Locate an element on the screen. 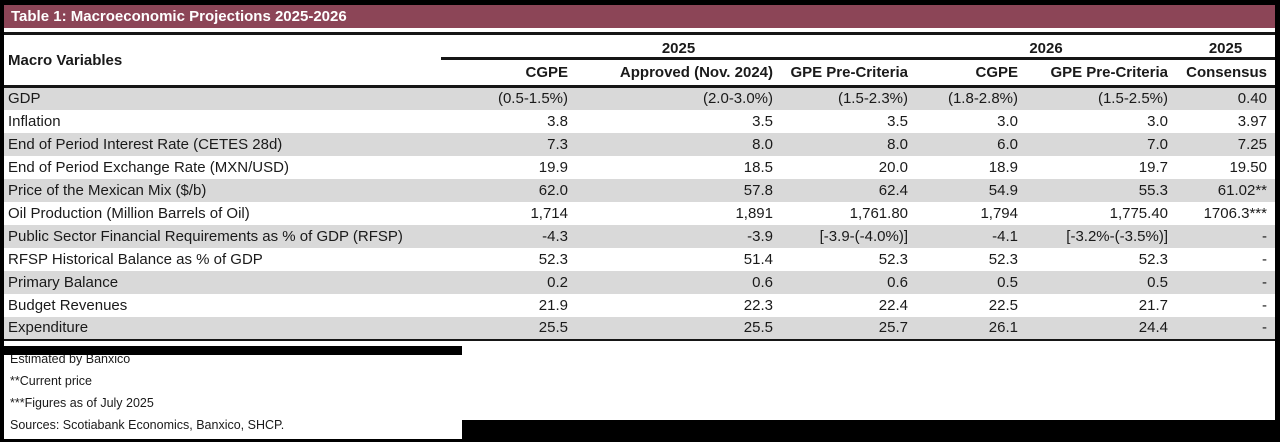 The height and width of the screenshot is (442, 1280). row-label: Inflation is located at coordinates (34, 121).